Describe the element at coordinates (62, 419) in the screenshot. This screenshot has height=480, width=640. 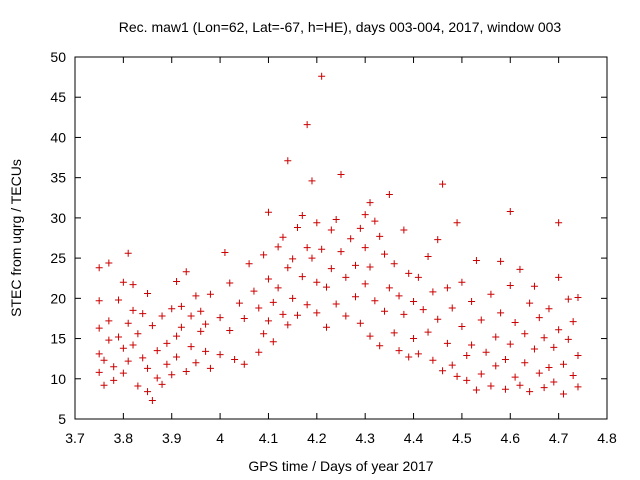
I see `y-tick-label: 5` at that location.